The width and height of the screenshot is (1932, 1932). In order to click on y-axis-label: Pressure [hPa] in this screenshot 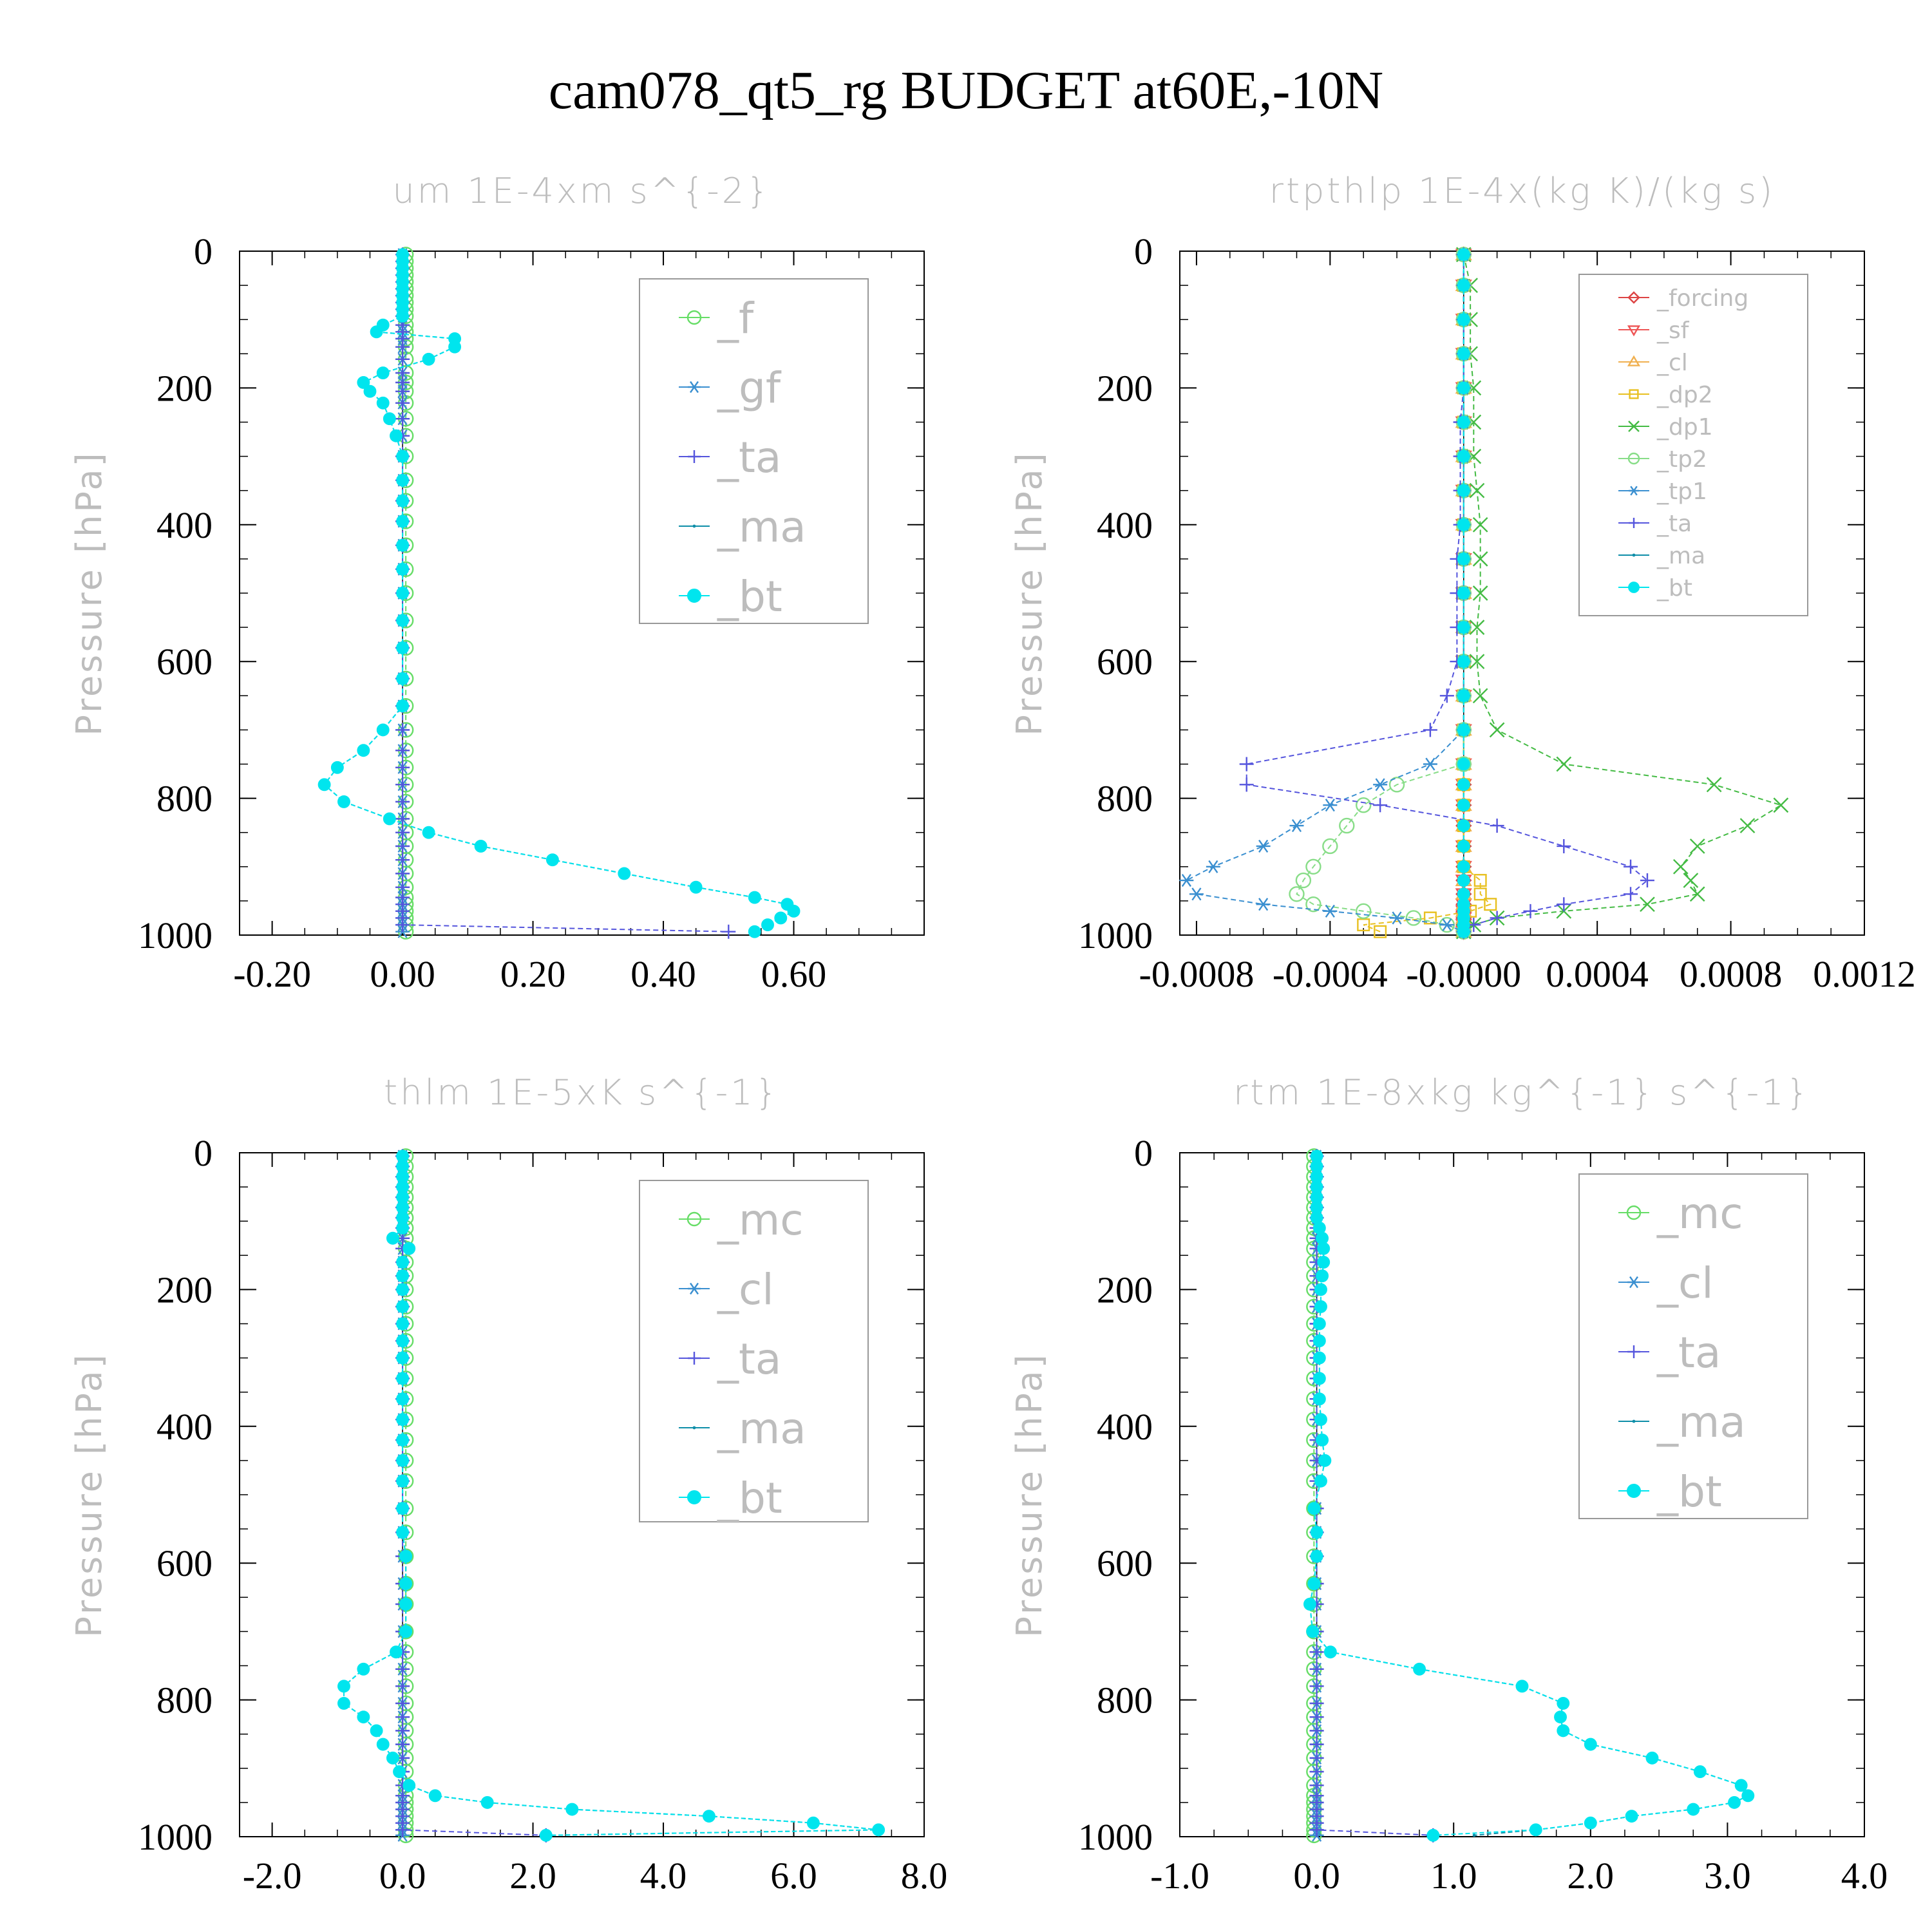, I will do `click(1029, 1494)`.